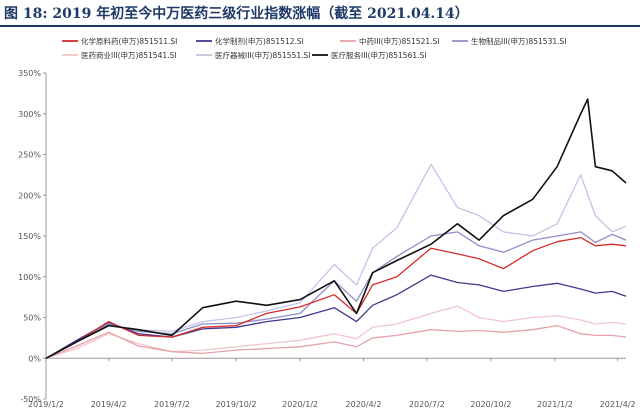  Describe the element at coordinates (427, 404) in the screenshot. I see `x-tick-label: 2020/7/2` at that location.